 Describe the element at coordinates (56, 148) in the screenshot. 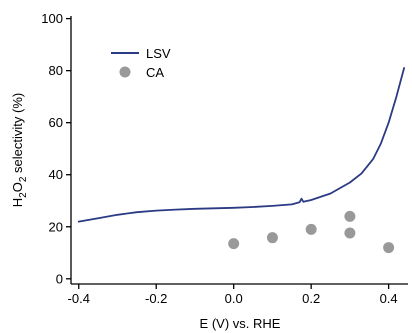

I see `y-ticks: 0 20 40 60 80 100` at that location.